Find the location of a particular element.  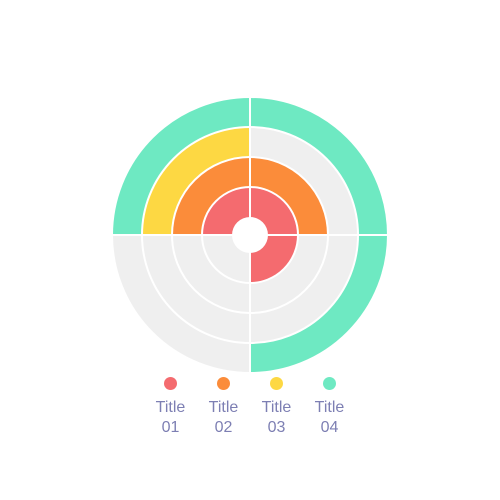

legend-item: Title 03 is located at coordinates (277, 407).